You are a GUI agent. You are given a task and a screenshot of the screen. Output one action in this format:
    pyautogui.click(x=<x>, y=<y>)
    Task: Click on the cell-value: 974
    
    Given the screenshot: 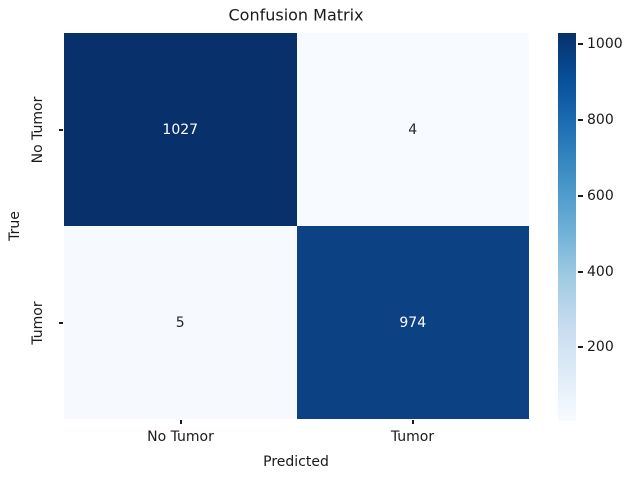 What is the action you would take?
    pyautogui.click(x=413, y=322)
    